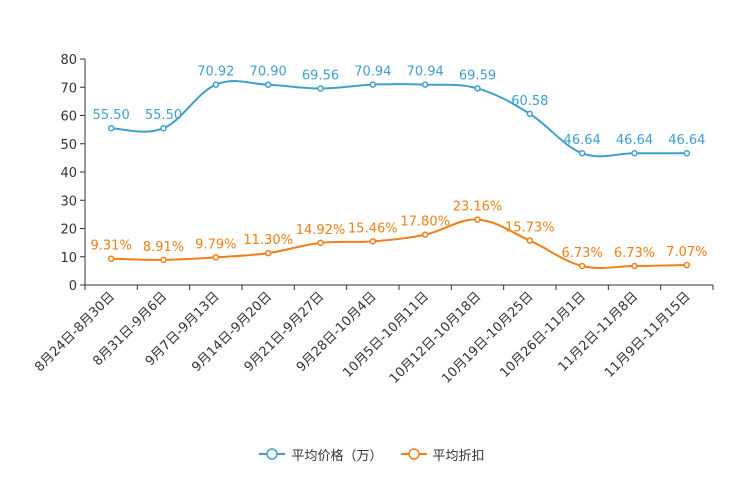  What do you see at coordinates (686, 252) in the screenshot?
I see `data-label: 7.07%` at bounding box center [686, 252].